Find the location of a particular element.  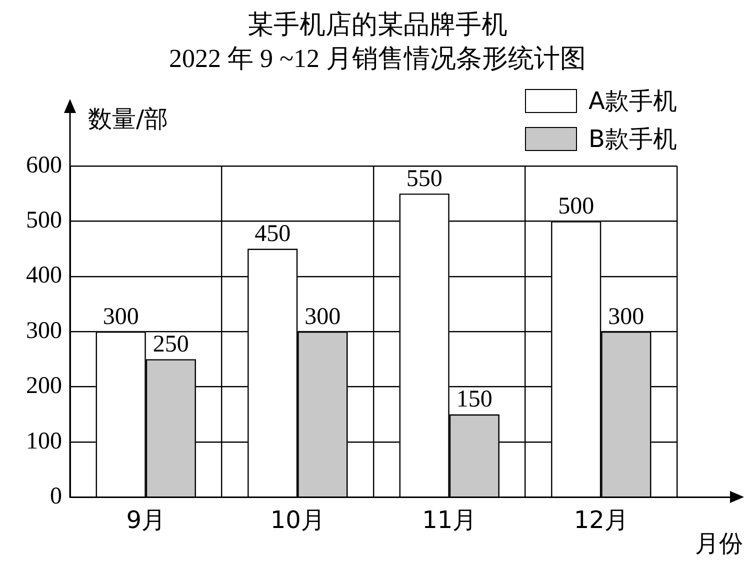

data-label: 550 is located at coordinates (424, 179).